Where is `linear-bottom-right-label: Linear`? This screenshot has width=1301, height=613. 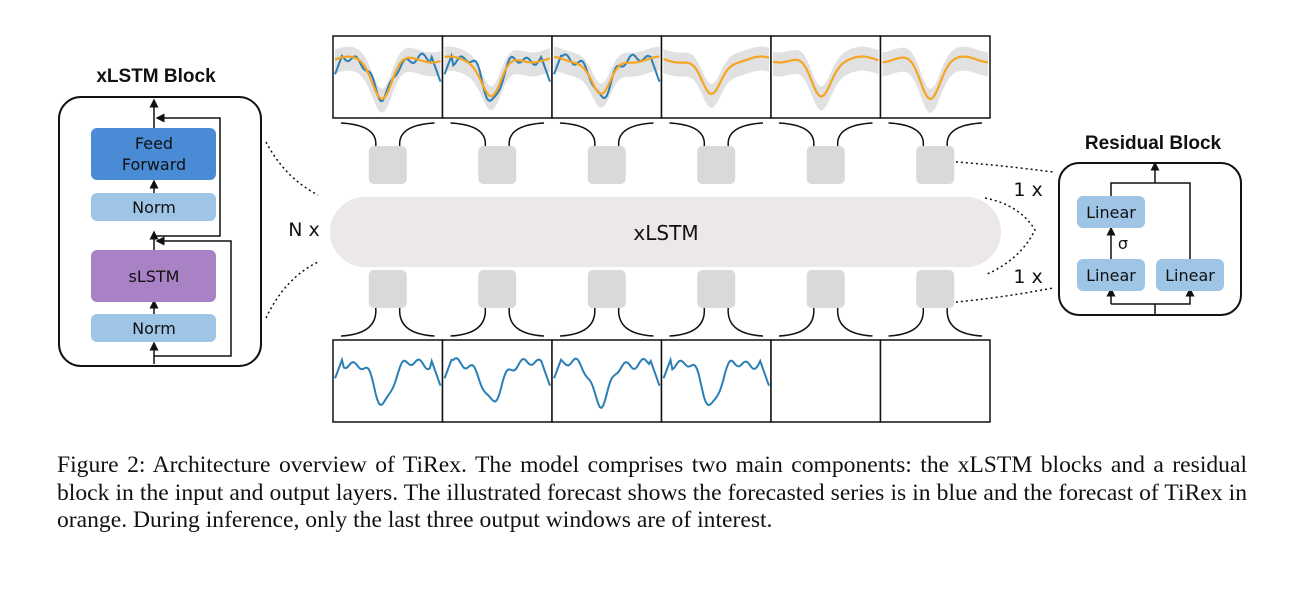 linear-bottom-right-label: Linear is located at coordinates (1190, 275).